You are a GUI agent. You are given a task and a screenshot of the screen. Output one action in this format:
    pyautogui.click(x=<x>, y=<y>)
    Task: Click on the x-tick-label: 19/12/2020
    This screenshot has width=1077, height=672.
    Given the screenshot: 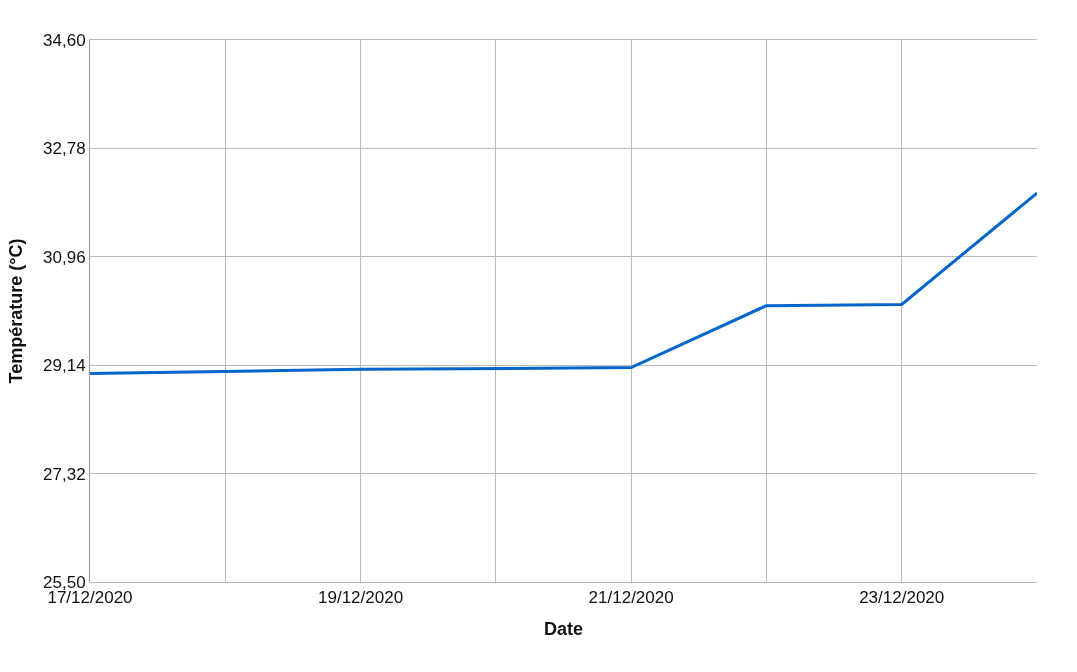 What is the action you would take?
    pyautogui.click(x=361, y=598)
    